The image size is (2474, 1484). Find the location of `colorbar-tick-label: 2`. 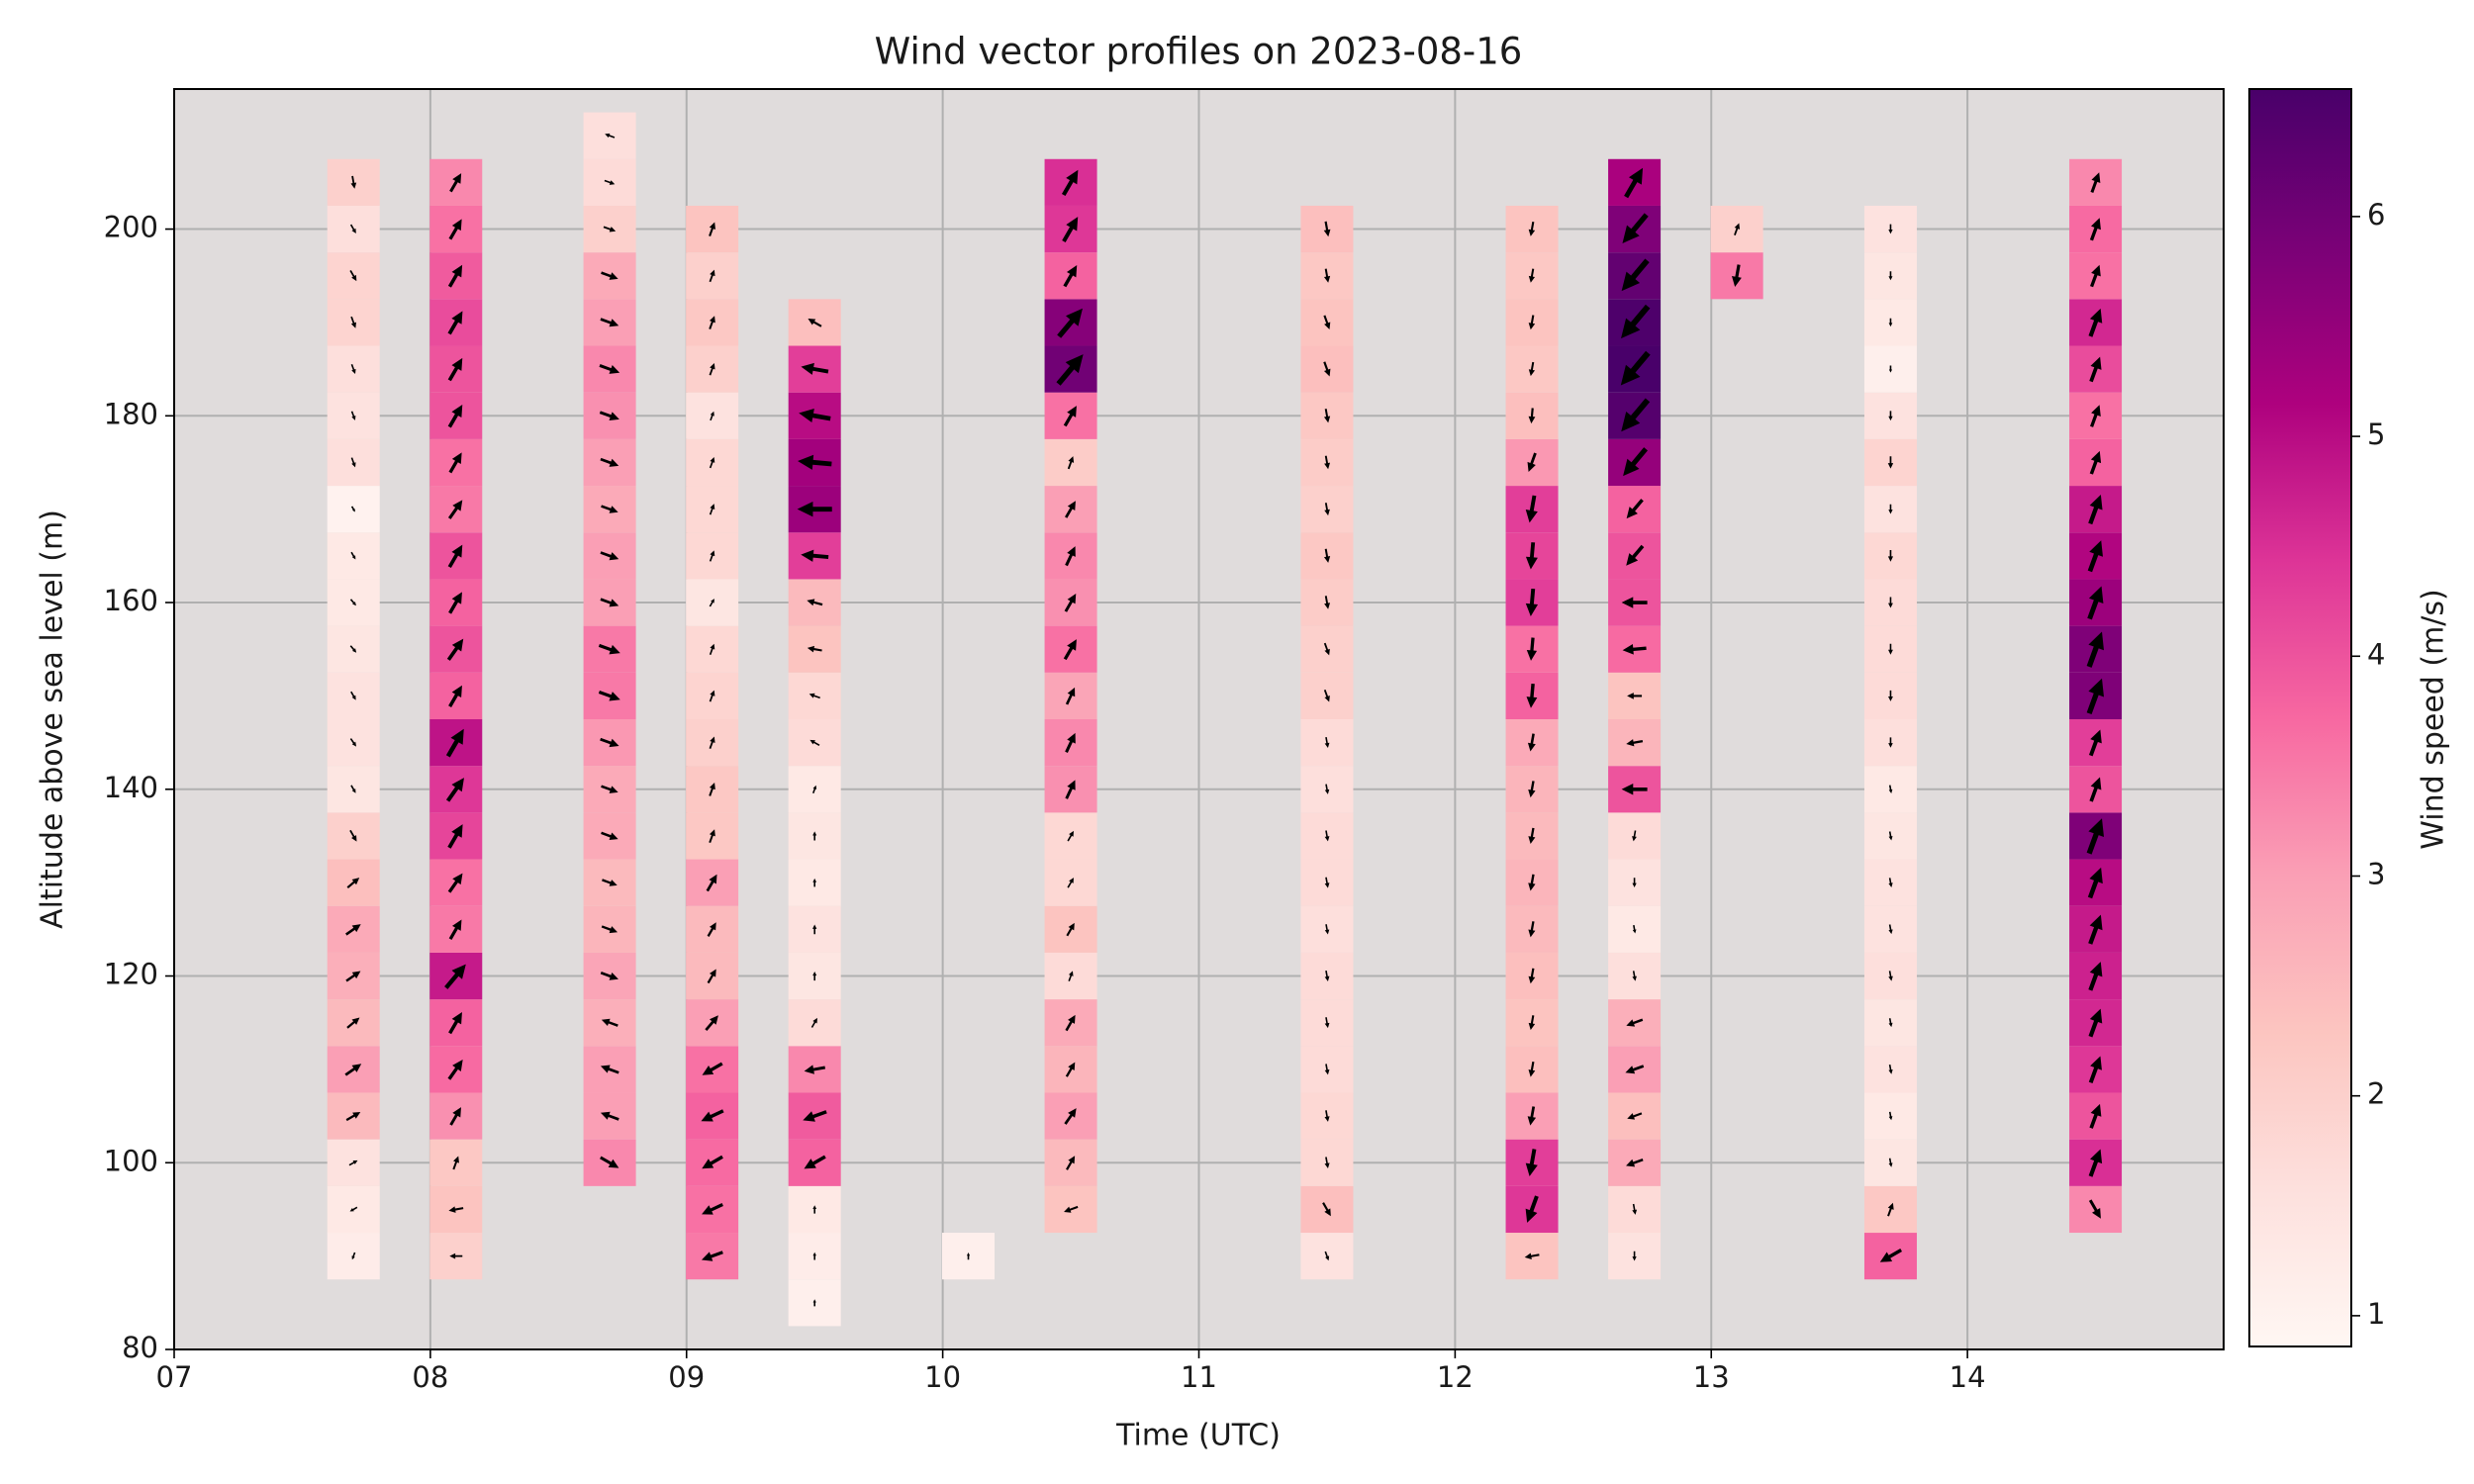

colorbar-tick-label: 2 is located at coordinates (2376, 1094).